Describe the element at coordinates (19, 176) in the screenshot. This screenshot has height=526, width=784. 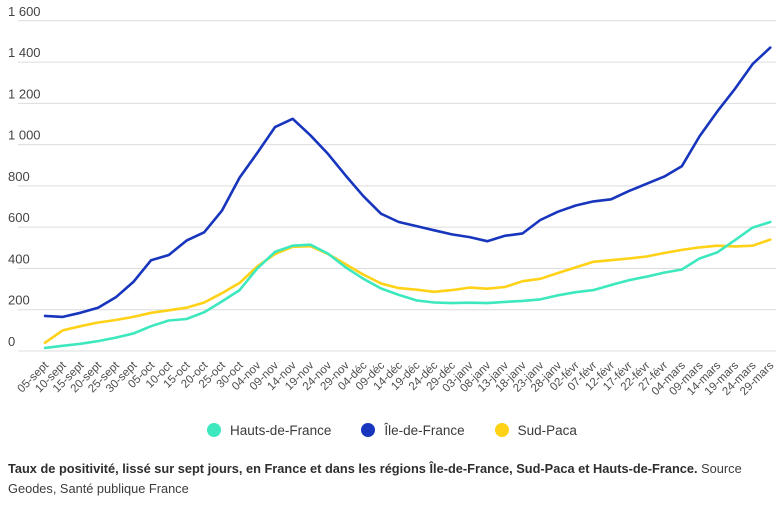
I see `svg-text: 800` at that location.